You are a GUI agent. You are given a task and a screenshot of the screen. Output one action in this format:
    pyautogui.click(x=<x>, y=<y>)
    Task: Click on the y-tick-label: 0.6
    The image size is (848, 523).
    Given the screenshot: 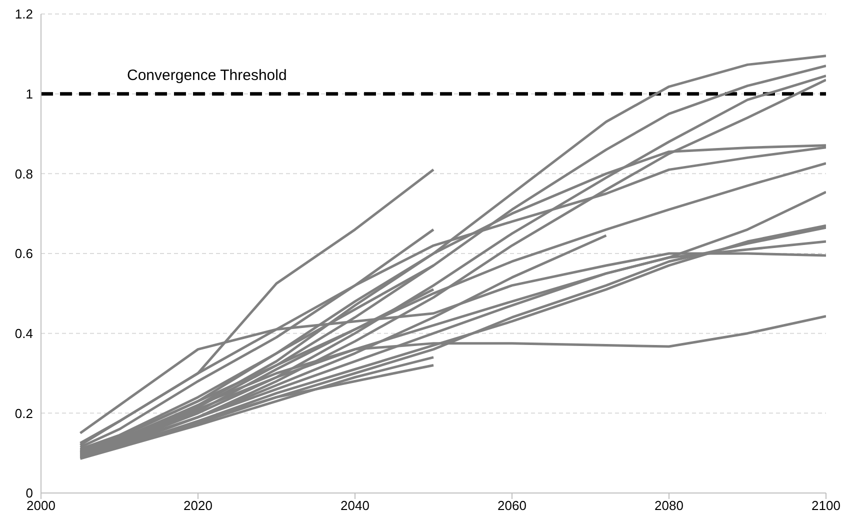 What is the action you would take?
    pyautogui.click(x=23, y=254)
    